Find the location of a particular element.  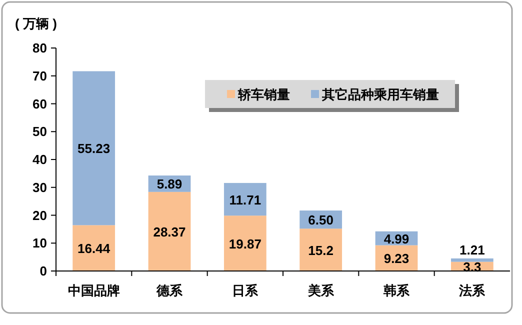

data-label: 4.99 is located at coordinates (397, 238).